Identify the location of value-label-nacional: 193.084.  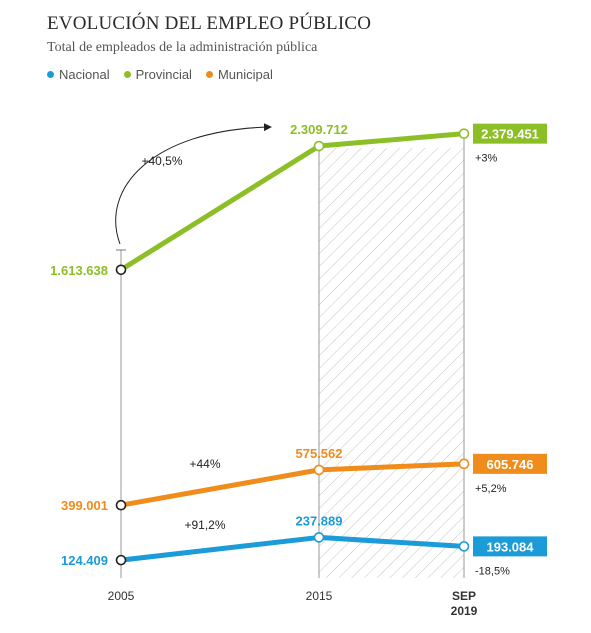
(511, 546).